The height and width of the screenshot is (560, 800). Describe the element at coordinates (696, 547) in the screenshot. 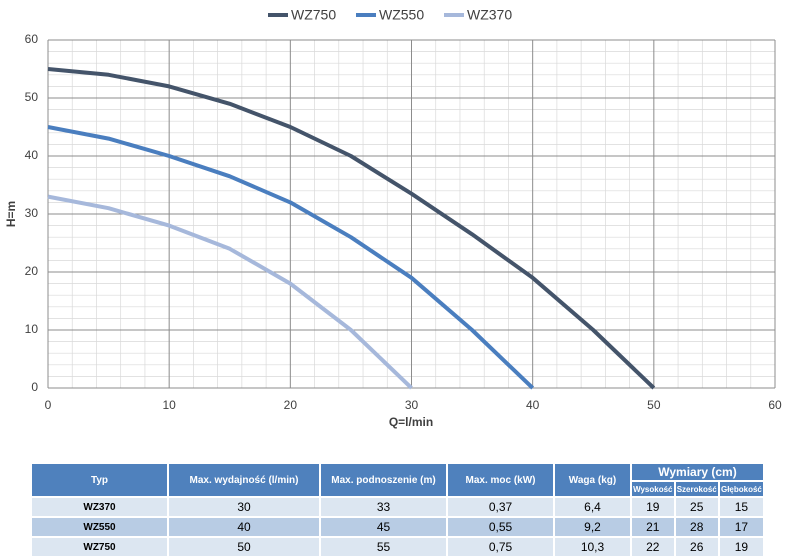

I see `table-cell: 26` at that location.